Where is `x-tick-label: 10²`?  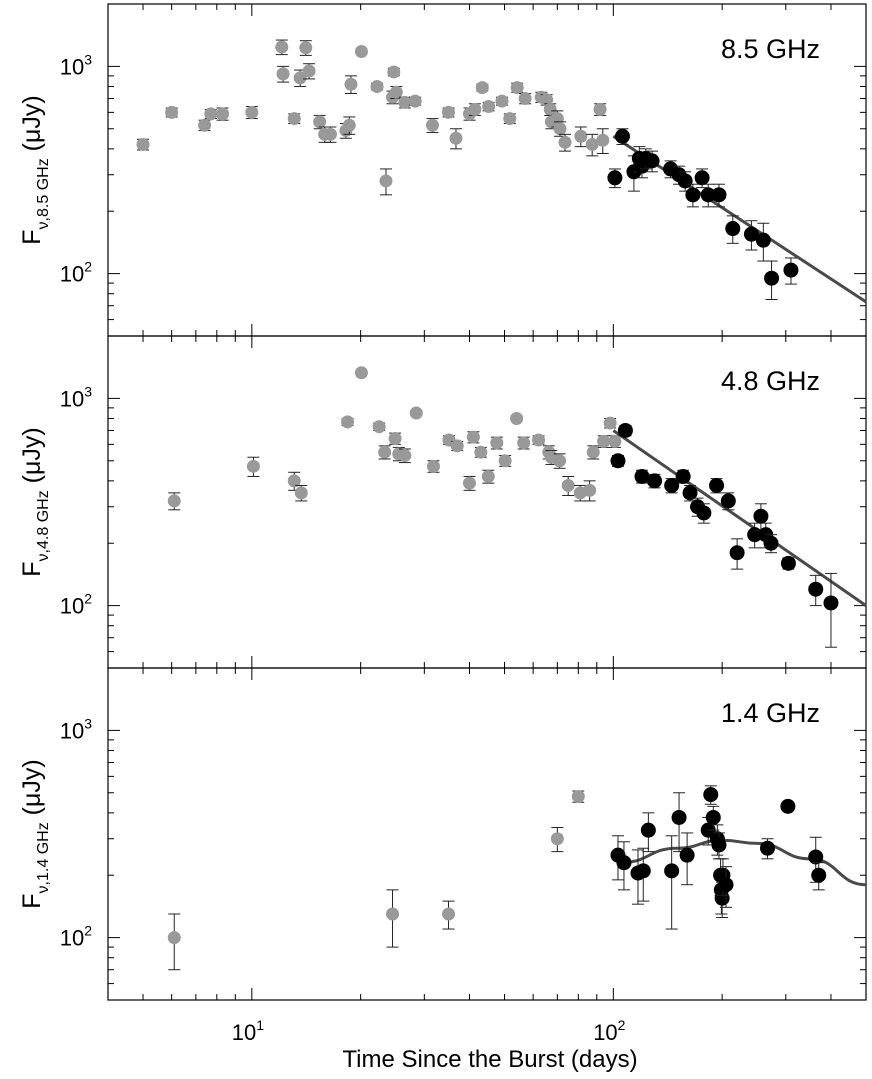
x-tick-label: 10² is located at coordinates (609, 1031).